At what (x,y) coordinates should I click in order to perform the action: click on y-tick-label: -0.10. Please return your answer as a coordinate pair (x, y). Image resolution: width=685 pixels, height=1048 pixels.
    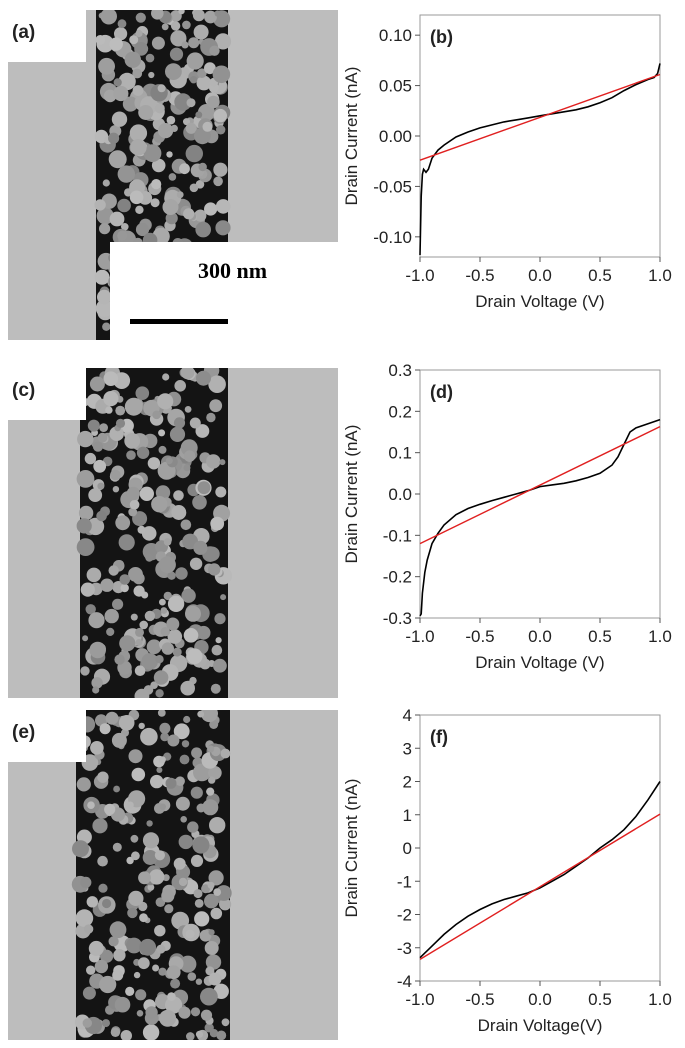
    Looking at the image, I should click on (392, 237).